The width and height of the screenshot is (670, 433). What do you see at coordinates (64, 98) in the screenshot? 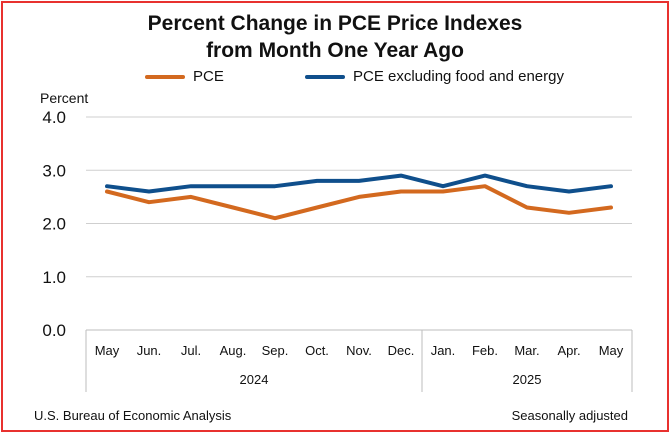
I see `y-axis-label: Percent` at bounding box center [64, 98].